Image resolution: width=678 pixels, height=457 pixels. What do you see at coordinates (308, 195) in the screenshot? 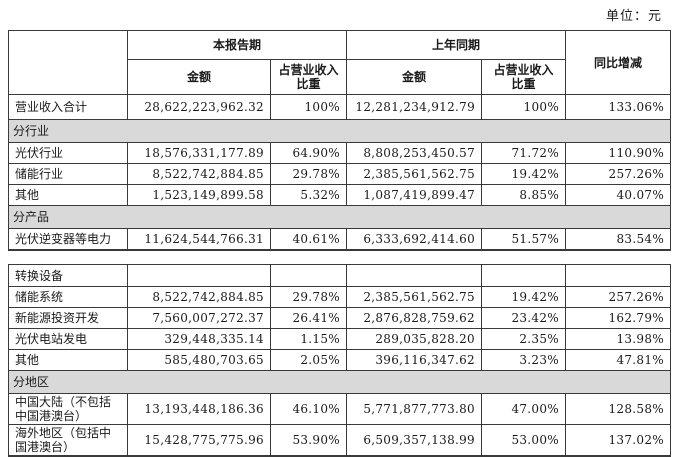
I see `share-current: 5.32%` at bounding box center [308, 195].